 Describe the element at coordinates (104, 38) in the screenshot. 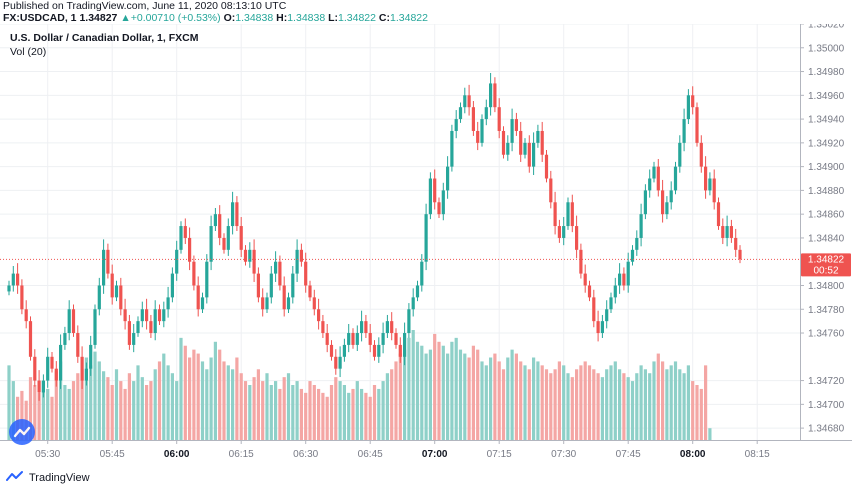

I see `chart-legend-title: U.S. Dollar / Canadian Dollar, 1, FXCM` at that location.